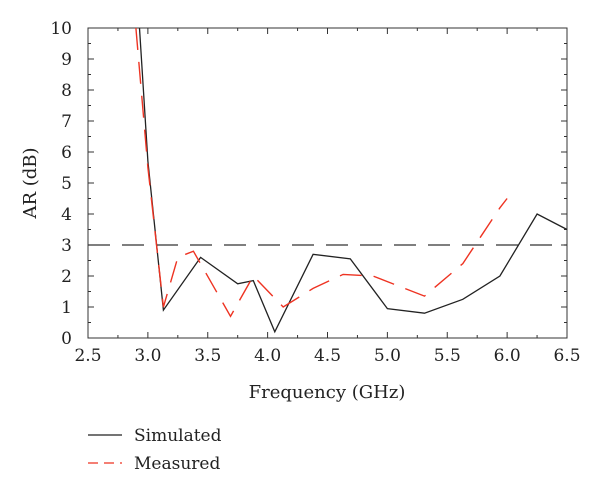  I want to click on y-axis-label: AR (dB), so click(30, 183).